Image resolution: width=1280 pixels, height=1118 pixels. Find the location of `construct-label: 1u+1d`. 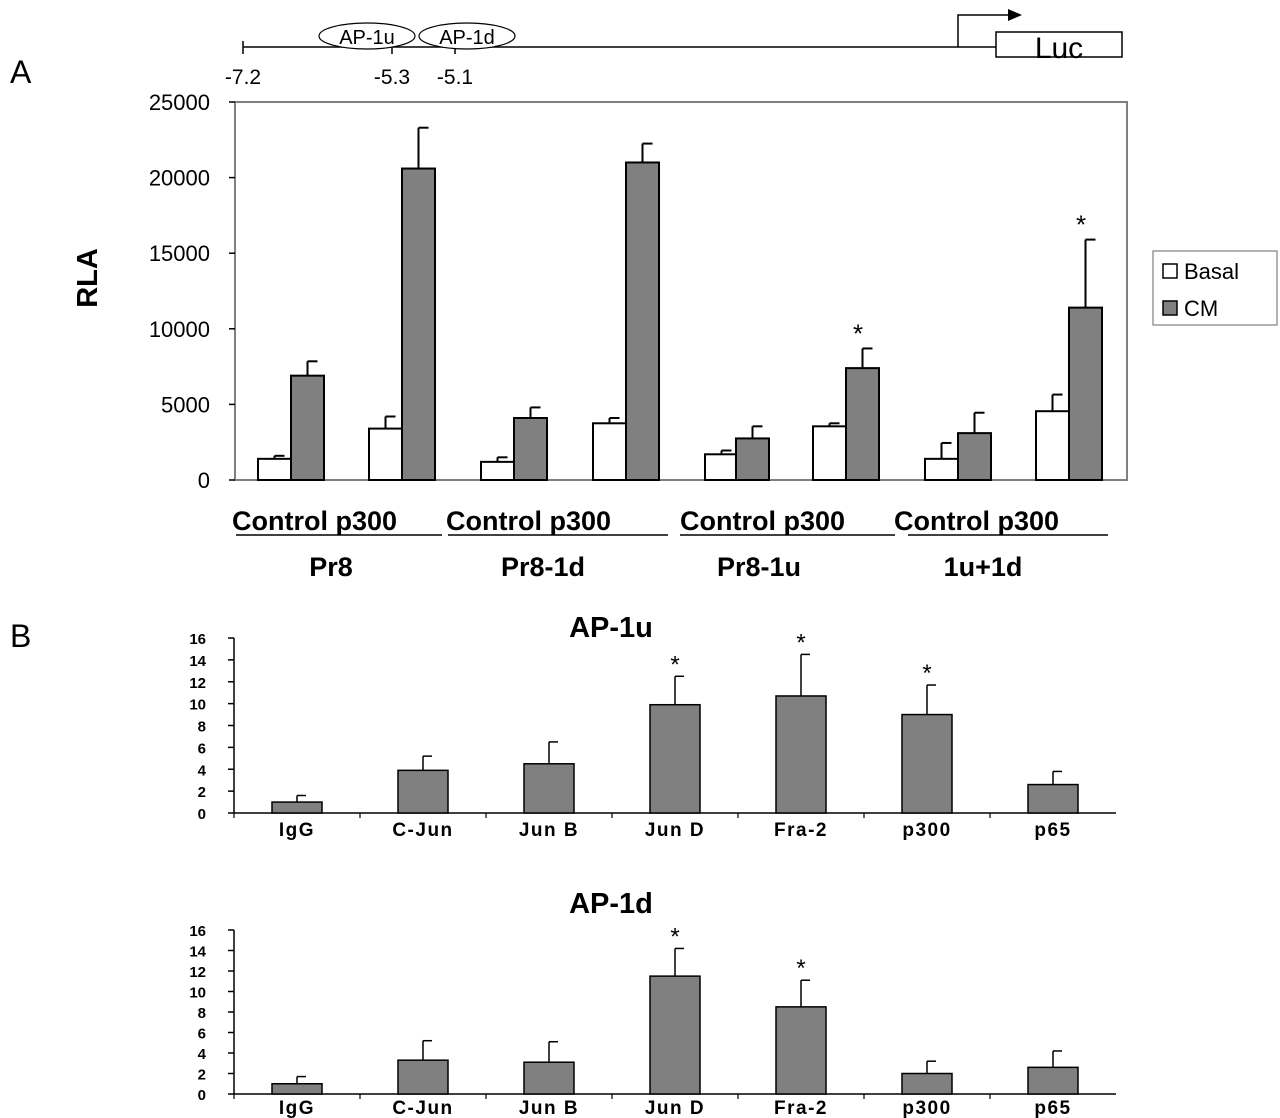

construct-label: 1u+1d is located at coordinates (983, 567).